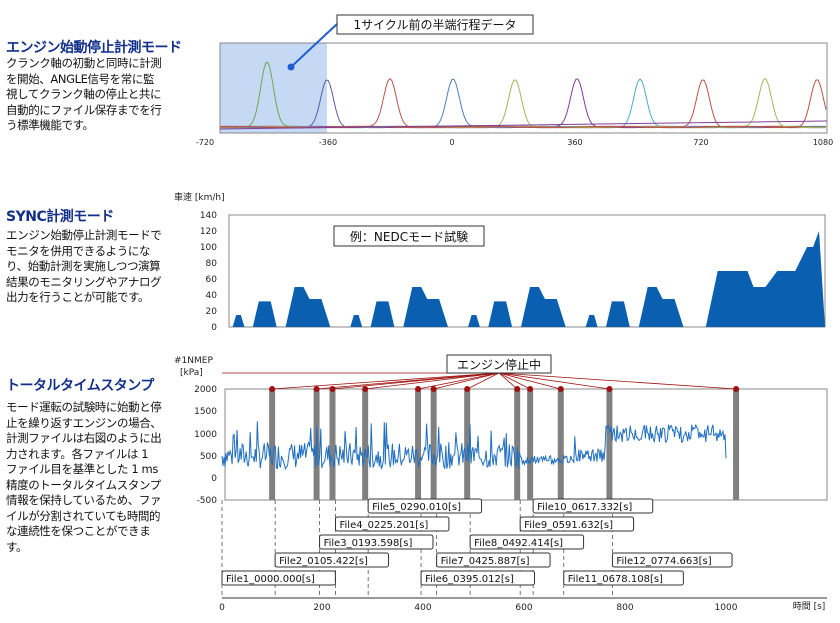 The image size is (840, 623). What do you see at coordinates (212, 280) in the screenshot?
I see `y-tick: 60` at bounding box center [212, 280].